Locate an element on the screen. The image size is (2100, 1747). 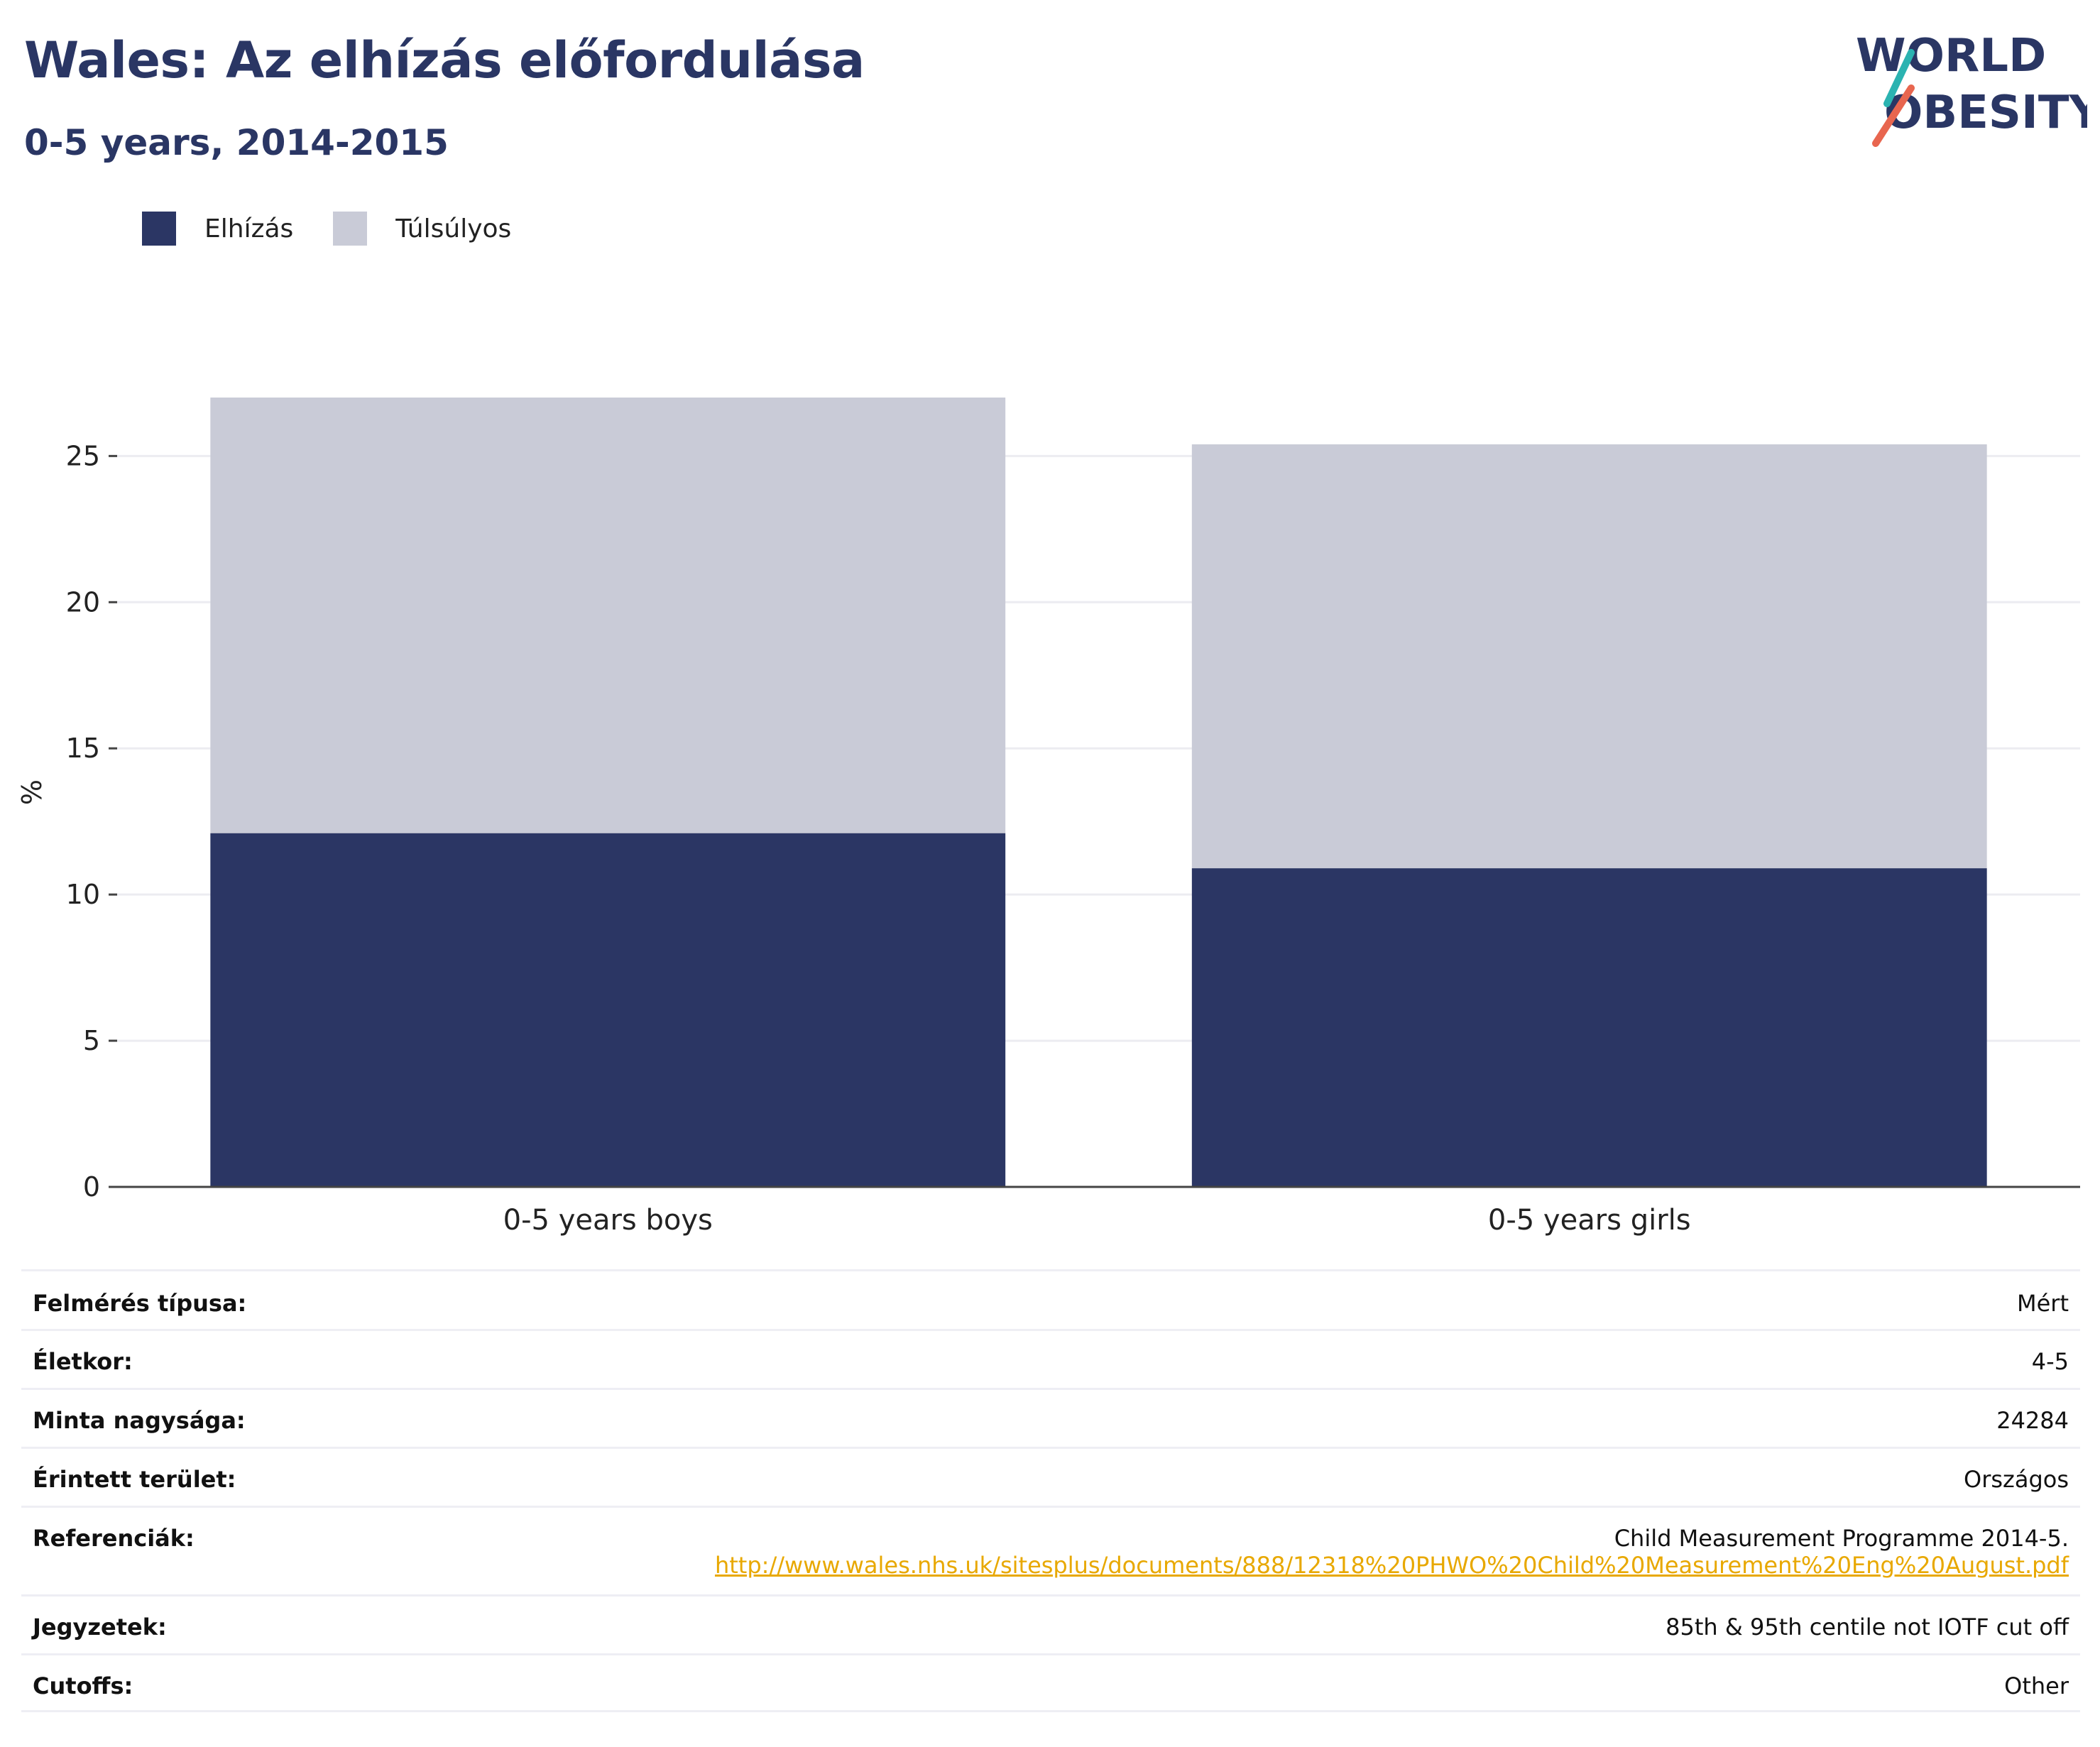
reference-text: Child Measurement Programme 2014-5. is located at coordinates (1841, 1538).